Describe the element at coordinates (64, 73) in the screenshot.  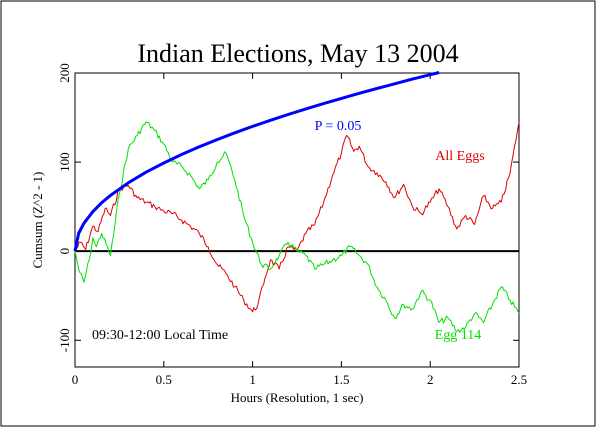
I see `y-tick-label: 200` at that location.